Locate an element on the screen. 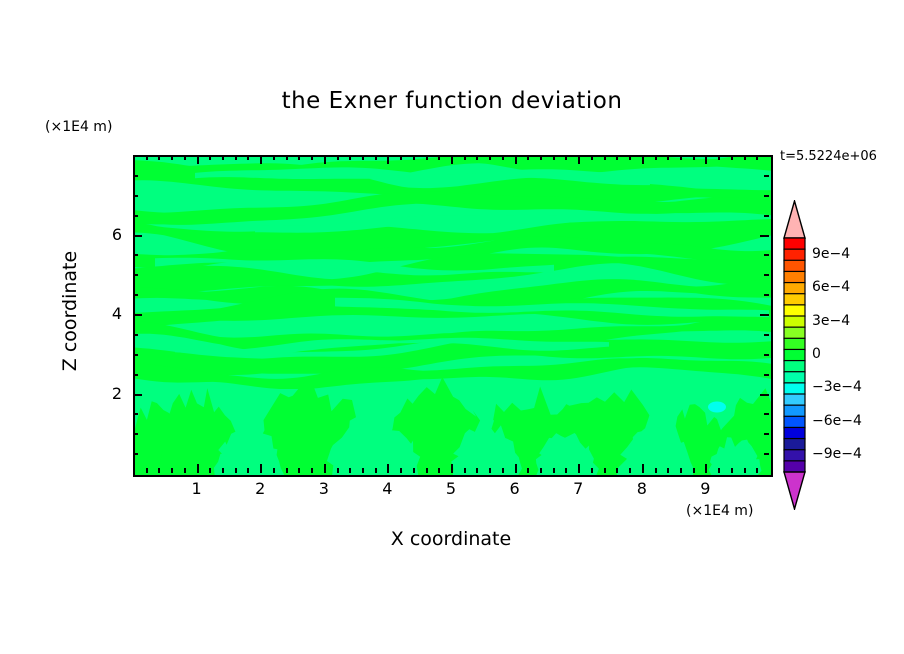 The image size is (904, 654). colorbar is located at coordinates (794, 355).